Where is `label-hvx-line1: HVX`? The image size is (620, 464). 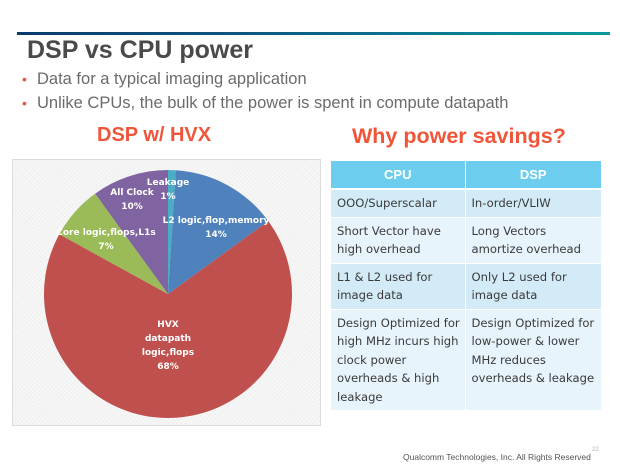 label-hvx-line1: HVX is located at coordinates (167, 325).